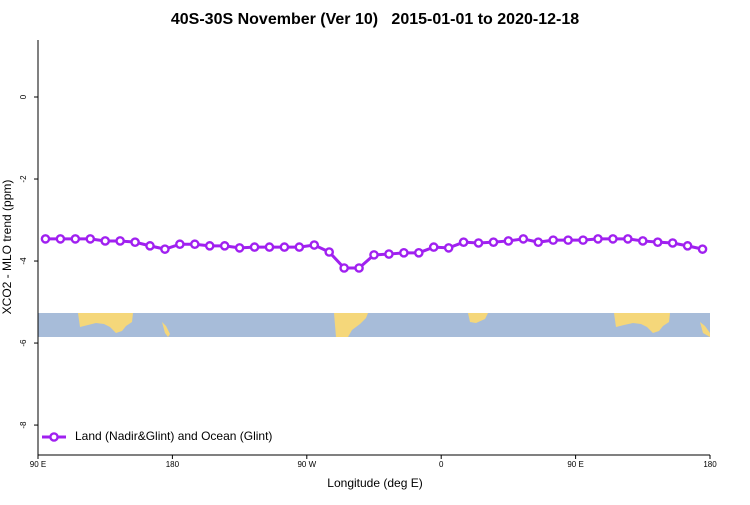  I want to click on x-tick-label: 90 W, so click(306, 464).